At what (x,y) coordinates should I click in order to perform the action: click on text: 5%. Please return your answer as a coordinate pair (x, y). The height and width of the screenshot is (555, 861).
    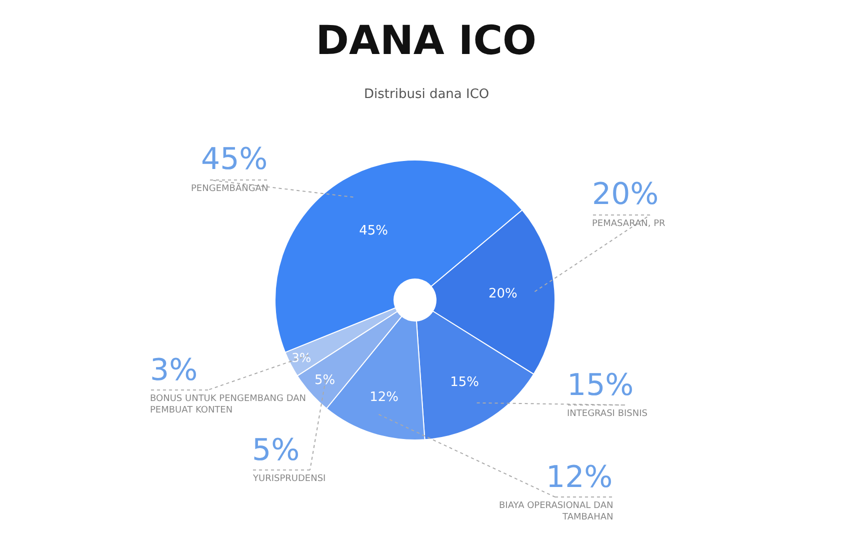
    Looking at the image, I should click on (276, 450).